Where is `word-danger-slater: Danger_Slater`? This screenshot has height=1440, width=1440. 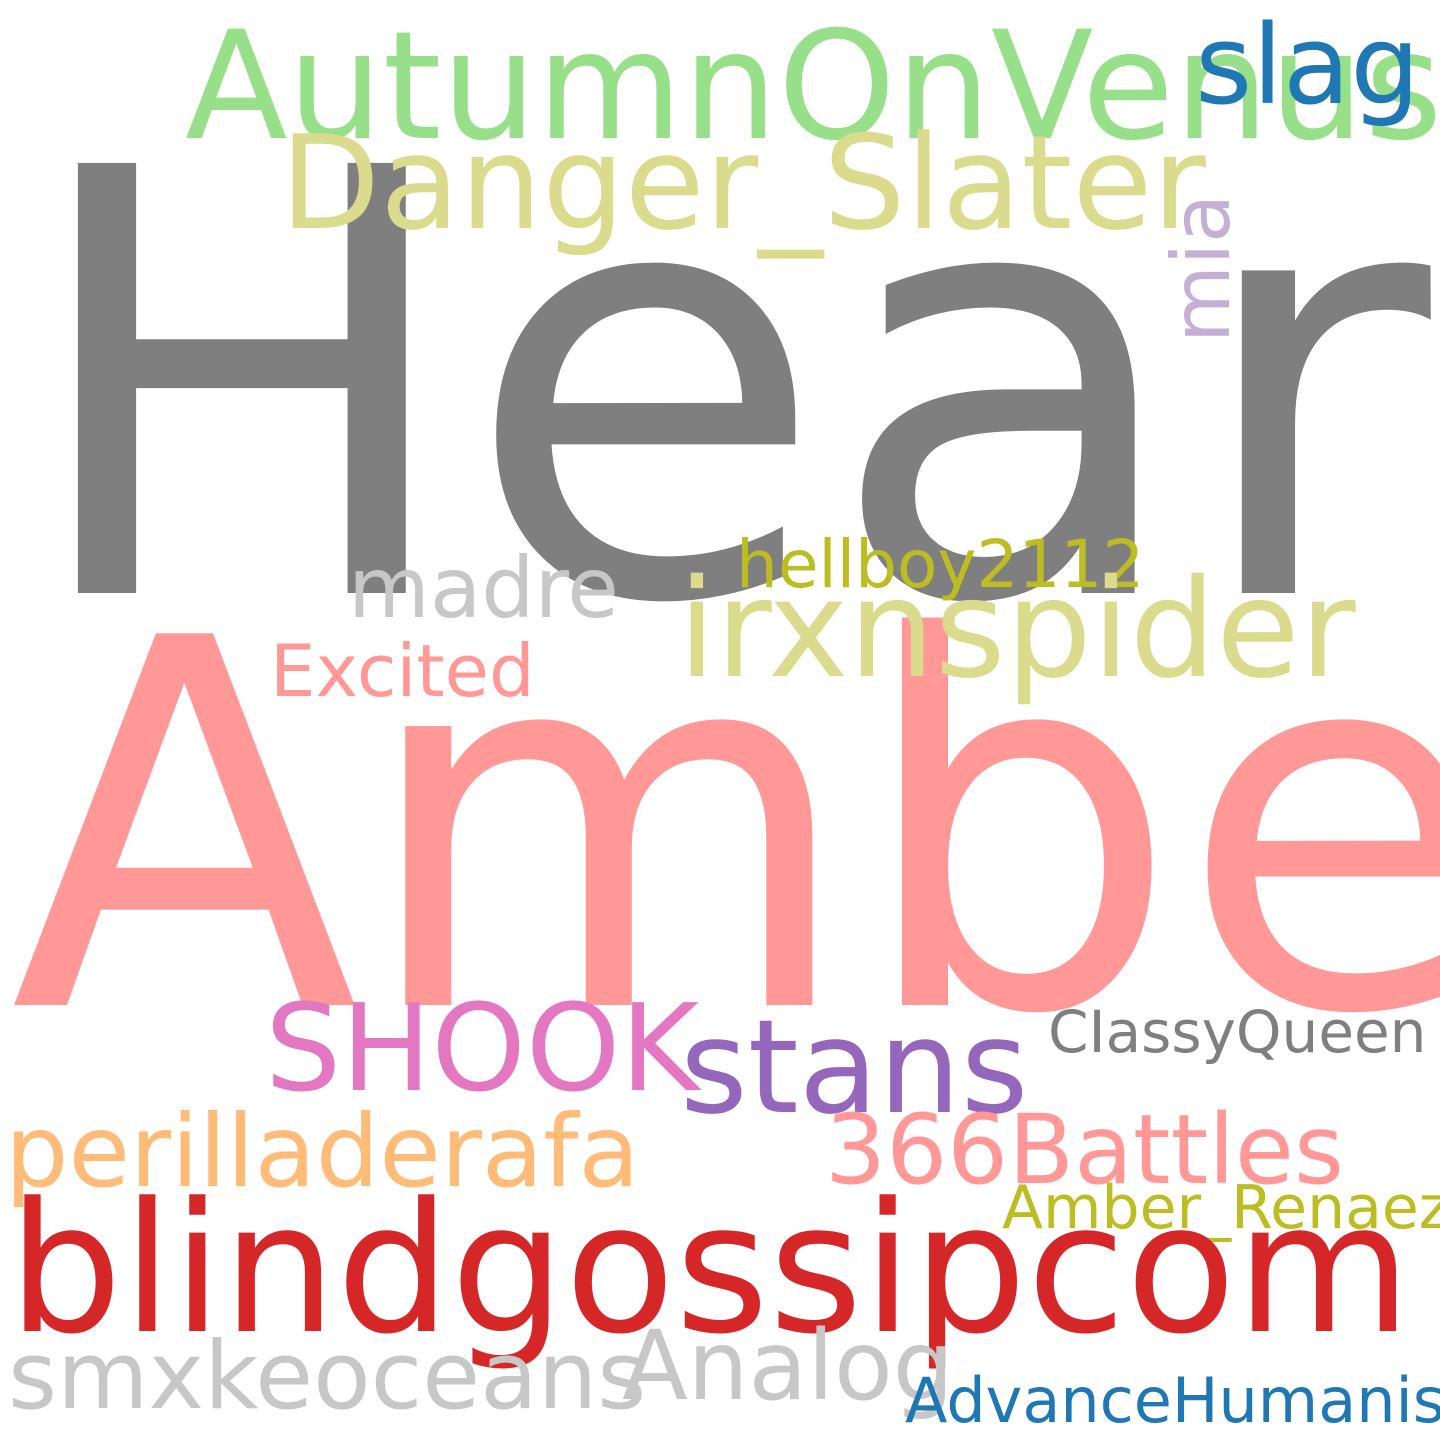 word-danger-slater: Danger_Slater is located at coordinates (743, 183).